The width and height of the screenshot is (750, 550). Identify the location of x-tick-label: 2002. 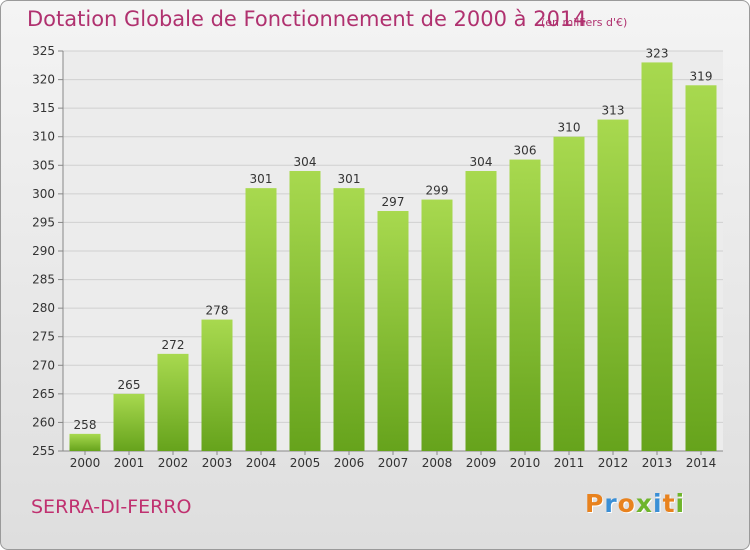
(173, 463).